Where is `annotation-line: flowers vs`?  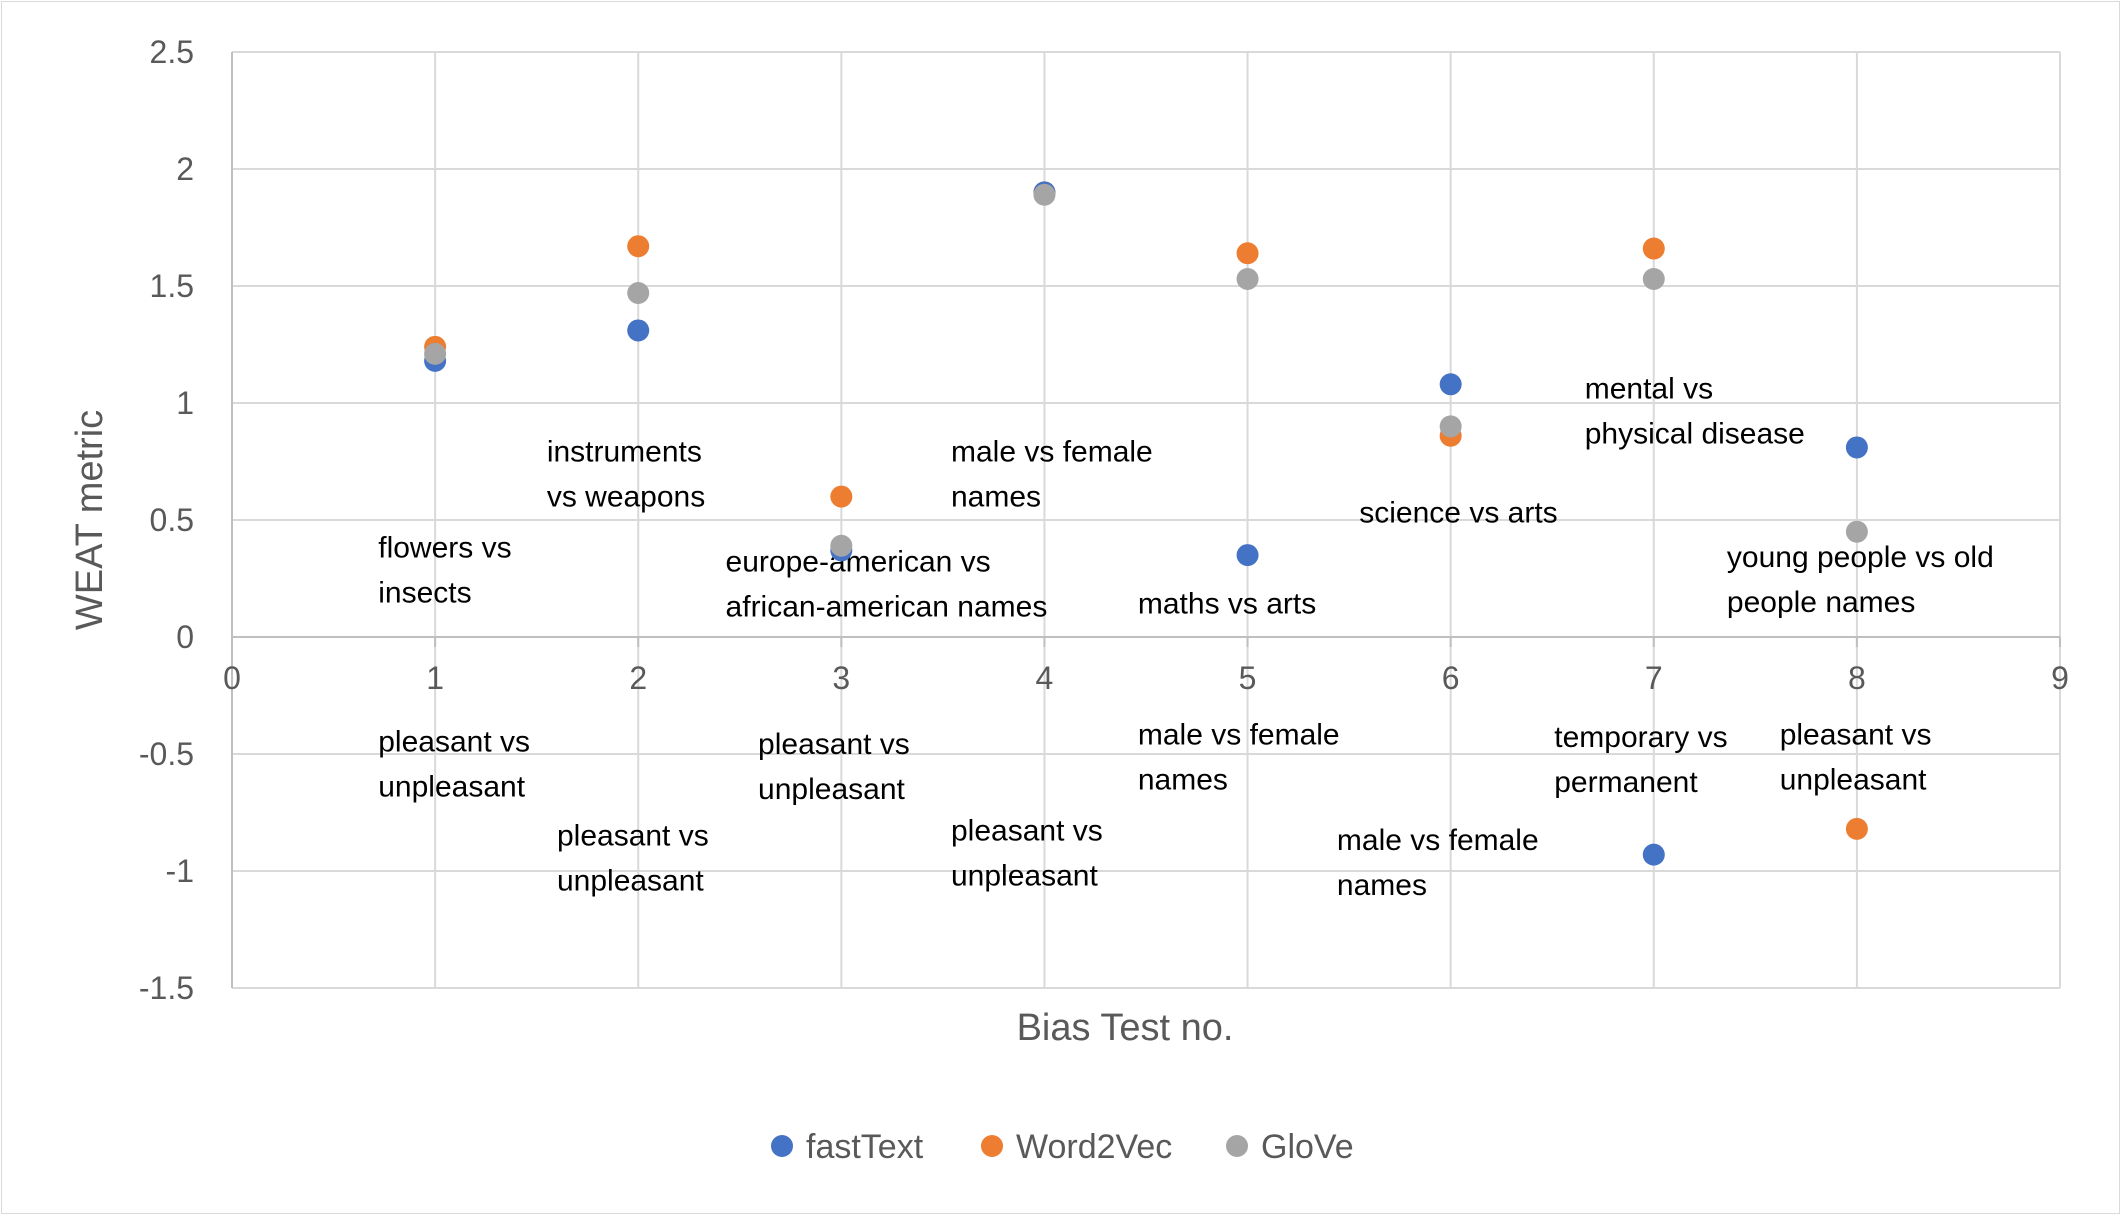 annotation-line: flowers vs is located at coordinates (444, 547).